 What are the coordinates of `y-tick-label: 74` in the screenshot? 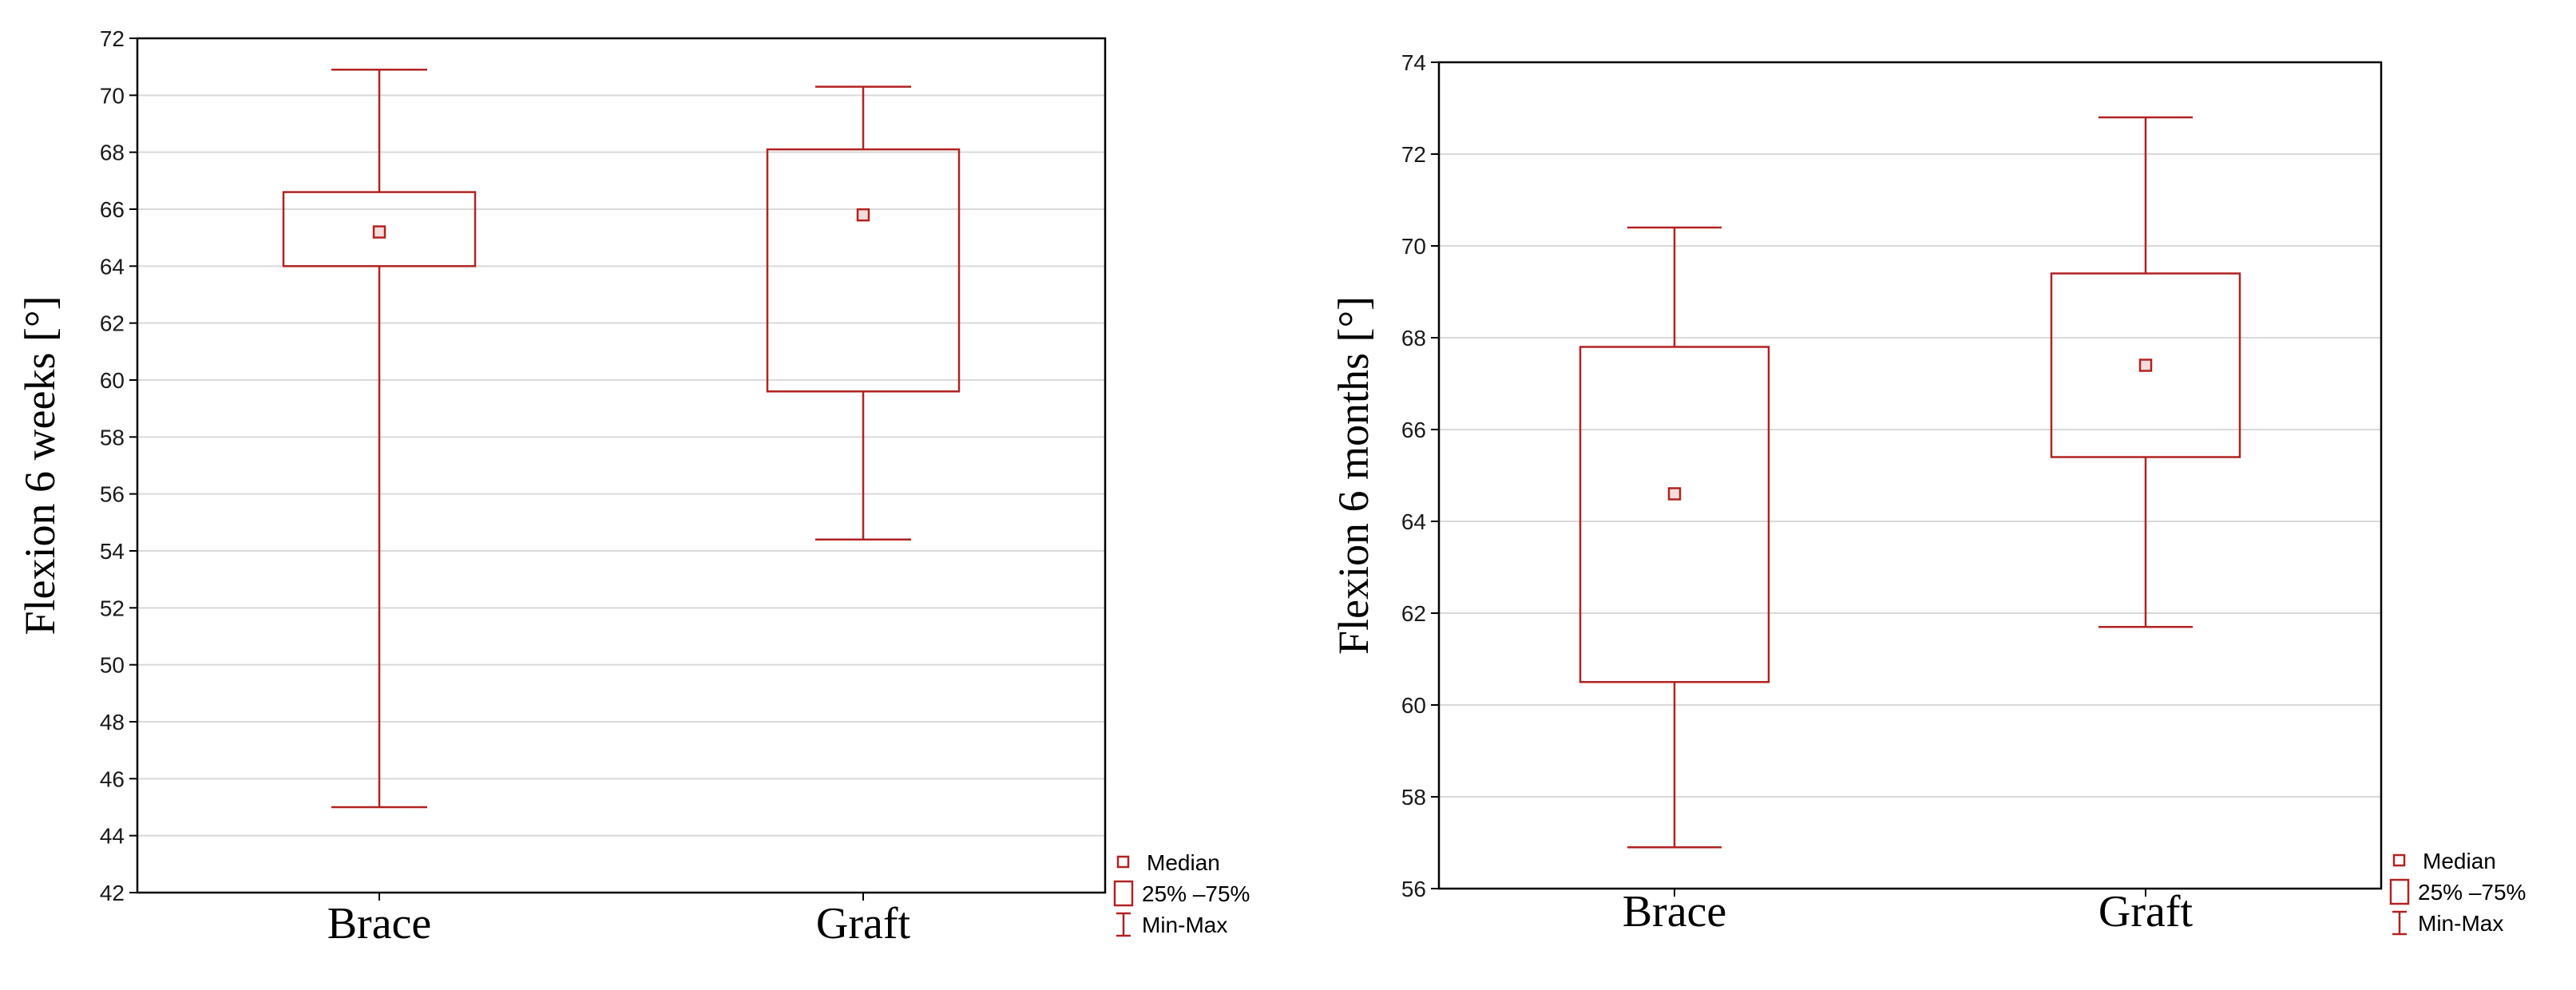 It's located at (1413, 62).